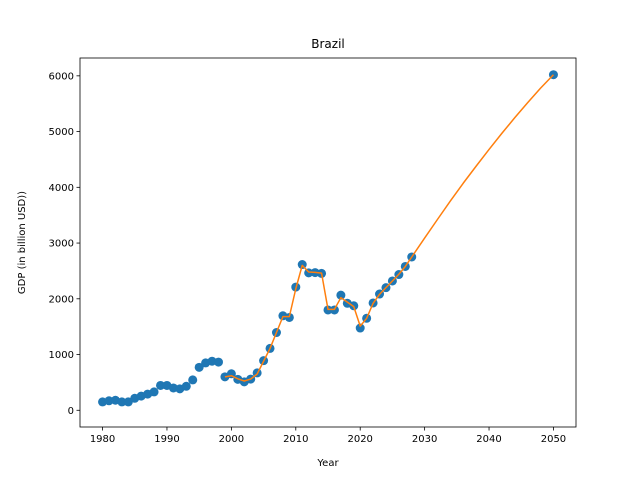 Image resolution: width=640 pixels, height=480 pixels. Describe the element at coordinates (61, 355) in the screenshot. I see `y-tick-label: 1000` at that location.